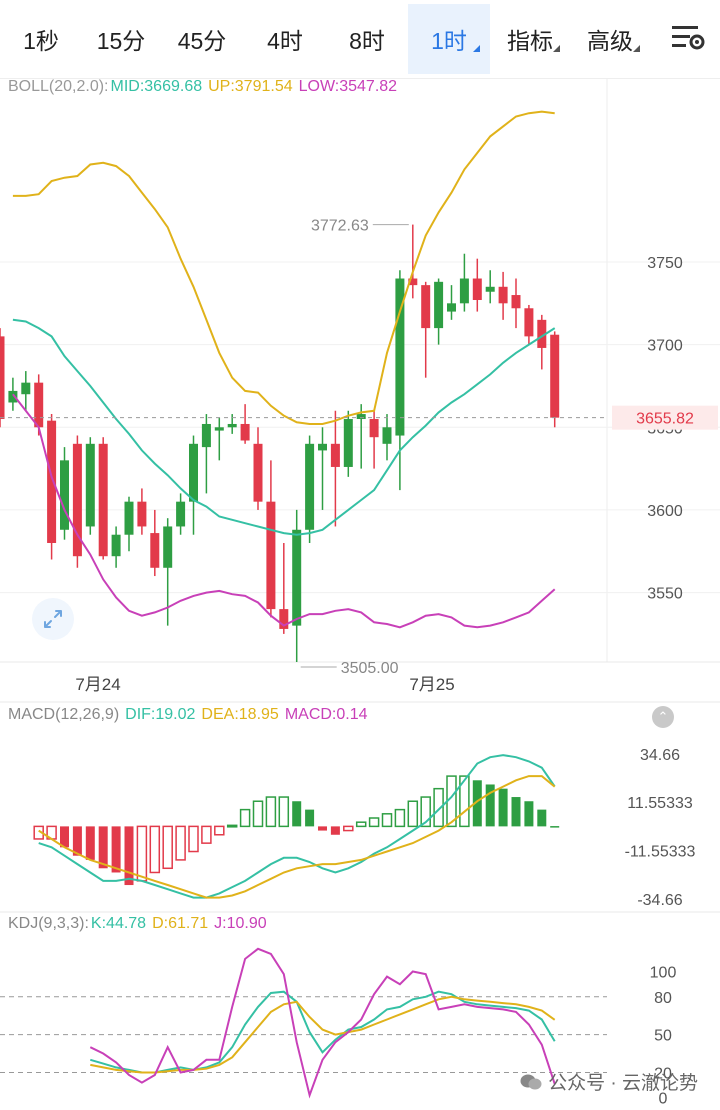 This screenshot has height=1110, width=720. I want to click on kdj-d-line, so click(323, 1034).